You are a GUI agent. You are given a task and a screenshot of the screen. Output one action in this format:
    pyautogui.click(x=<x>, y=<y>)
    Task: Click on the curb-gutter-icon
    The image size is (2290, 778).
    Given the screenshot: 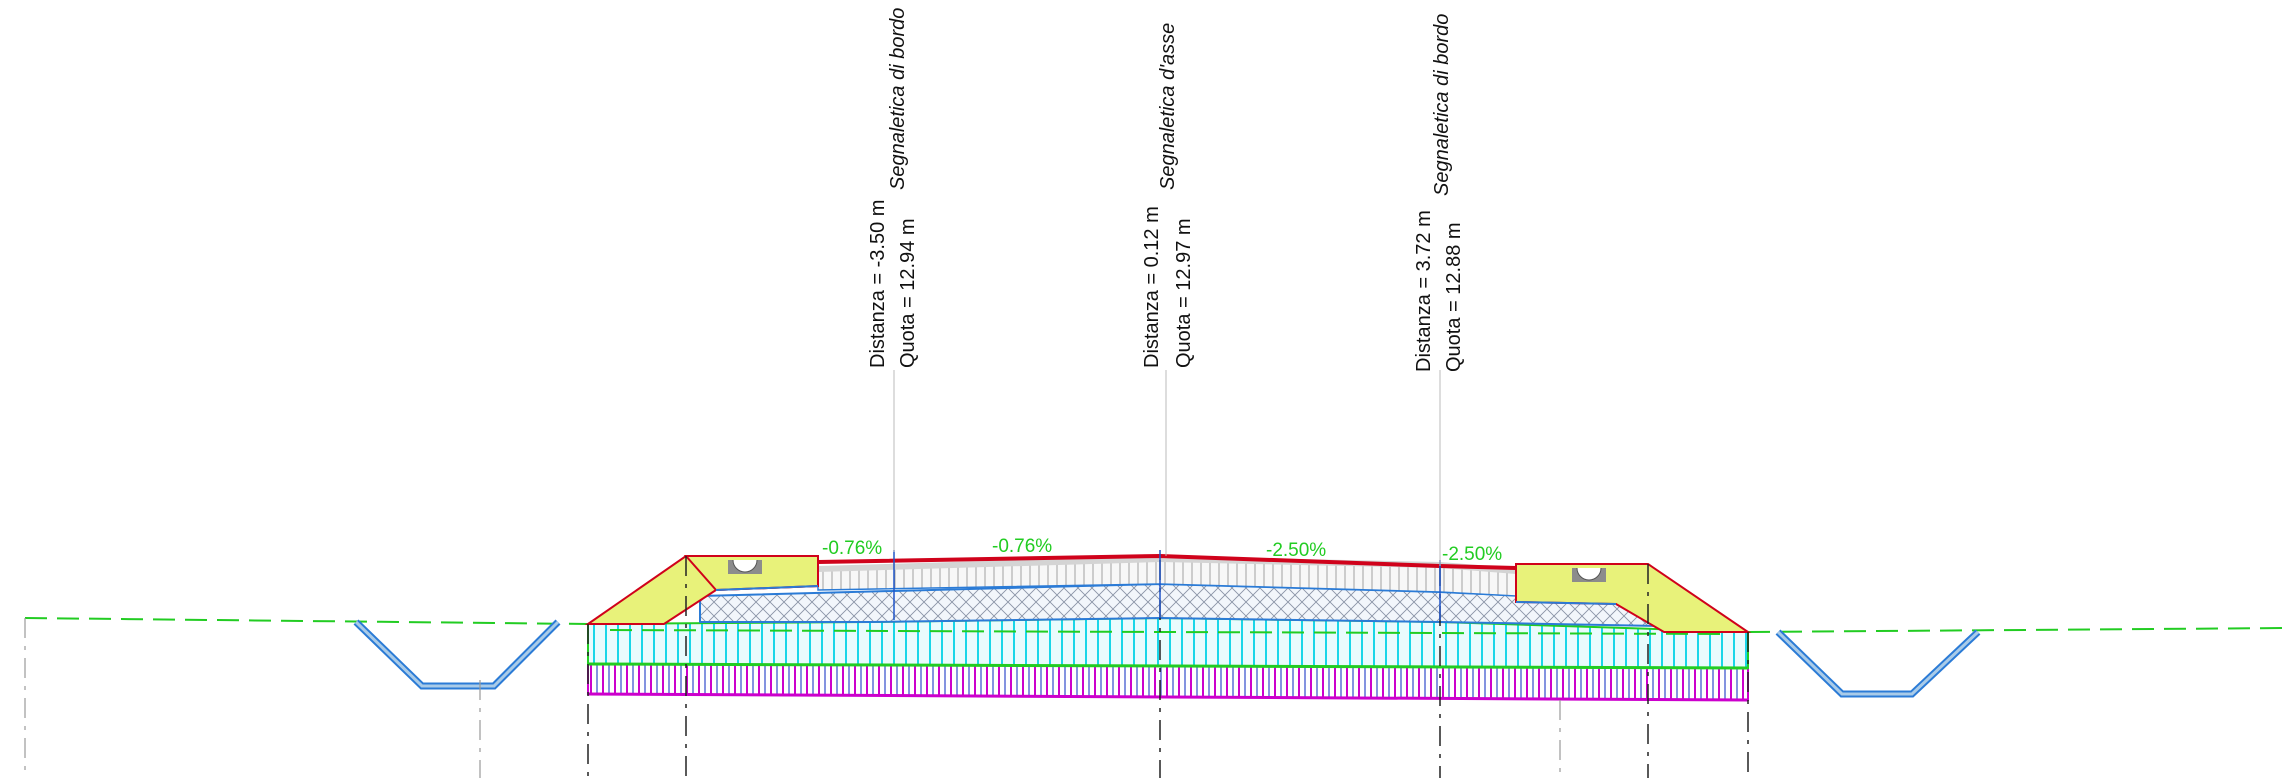 What is the action you would take?
    pyautogui.click(x=1167, y=570)
    